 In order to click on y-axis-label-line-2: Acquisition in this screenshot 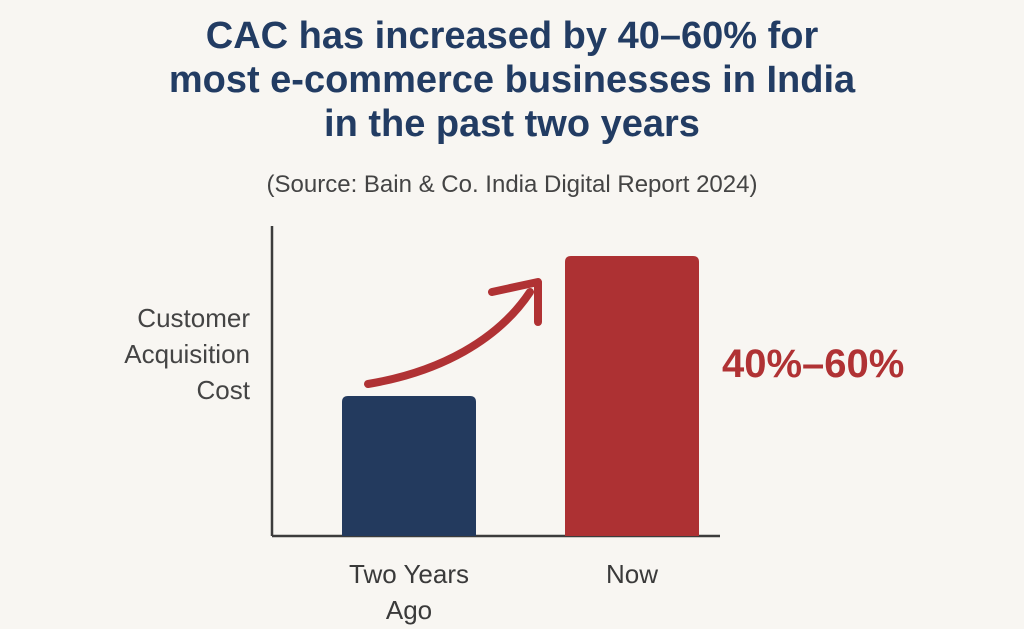, I will do `click(187, 354)`.